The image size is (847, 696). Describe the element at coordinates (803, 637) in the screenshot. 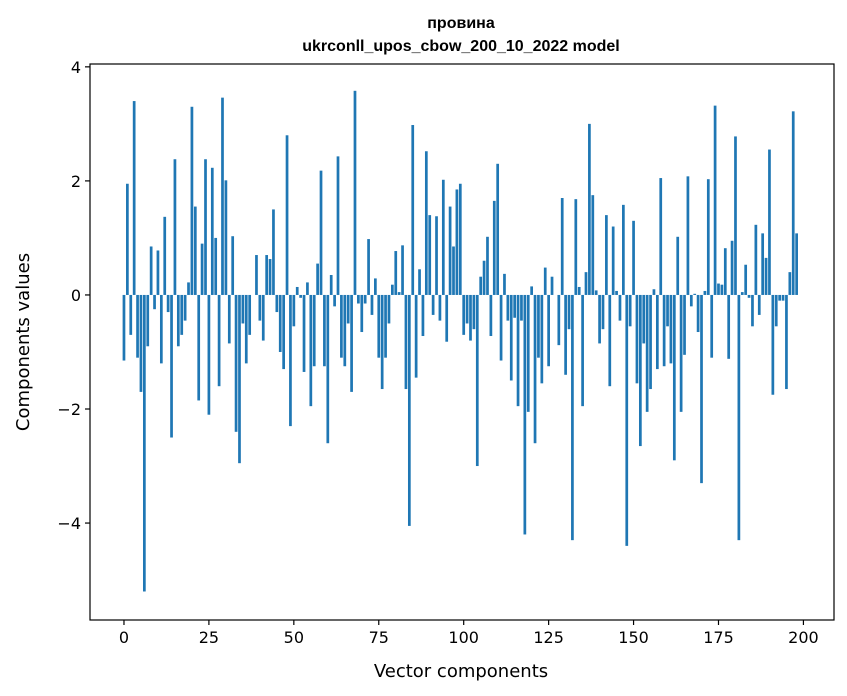

I see `x-tick-label: 200` at that location.